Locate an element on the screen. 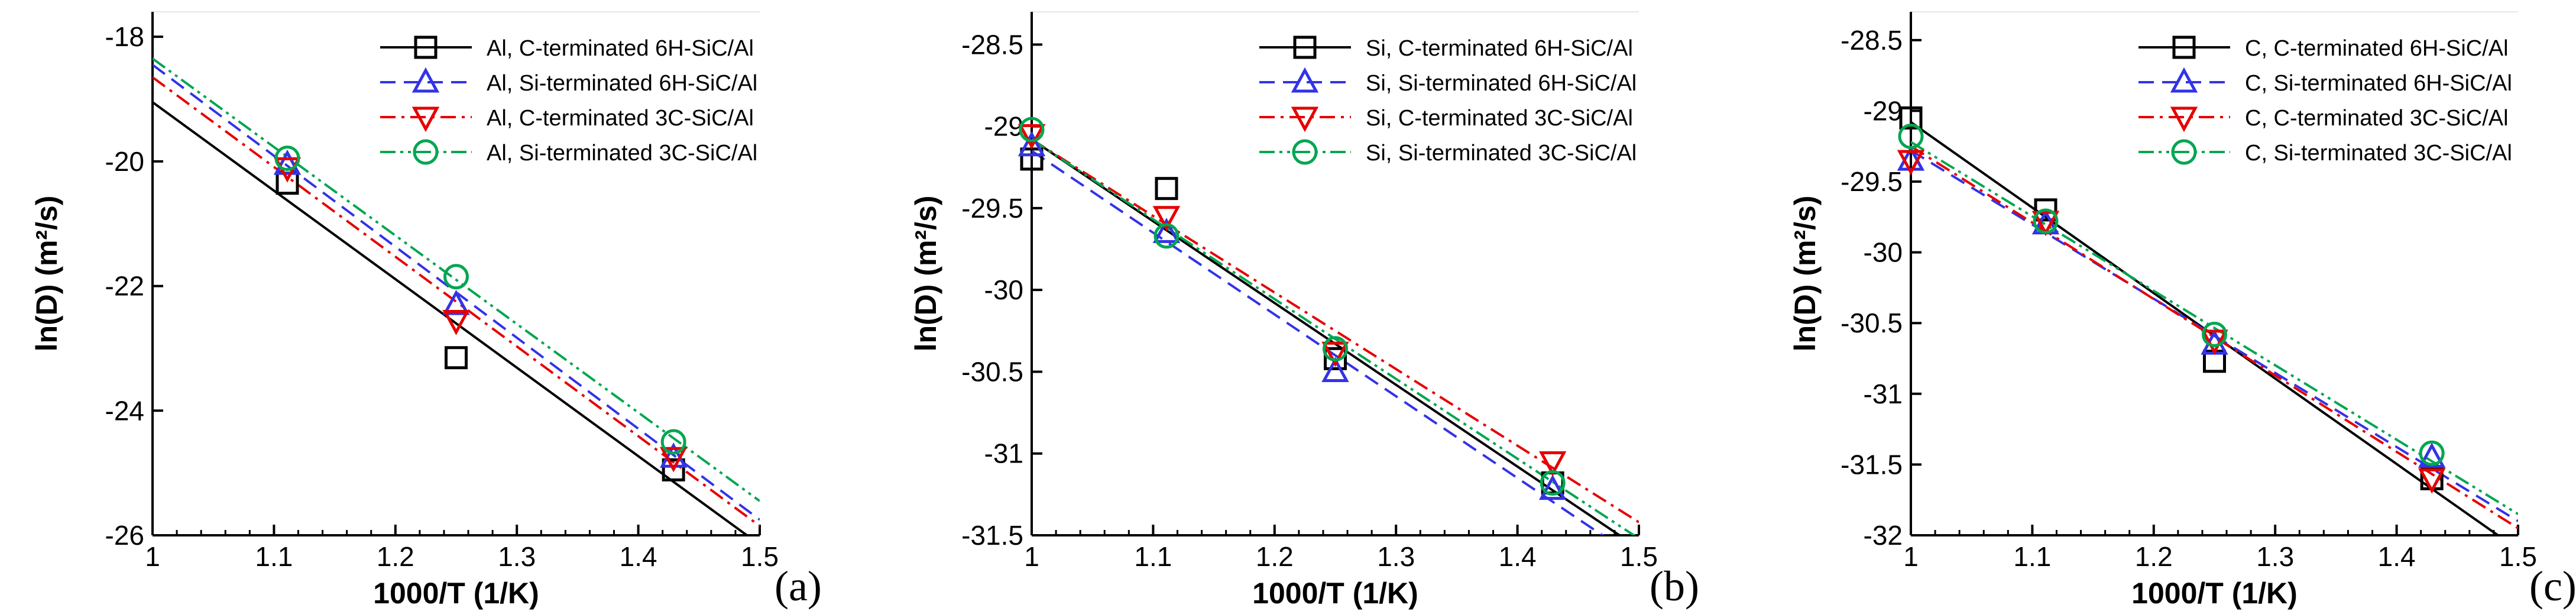 This screenshot has width=2576, height=611. panel-label: (c) is located at coordinates (2552, 586).